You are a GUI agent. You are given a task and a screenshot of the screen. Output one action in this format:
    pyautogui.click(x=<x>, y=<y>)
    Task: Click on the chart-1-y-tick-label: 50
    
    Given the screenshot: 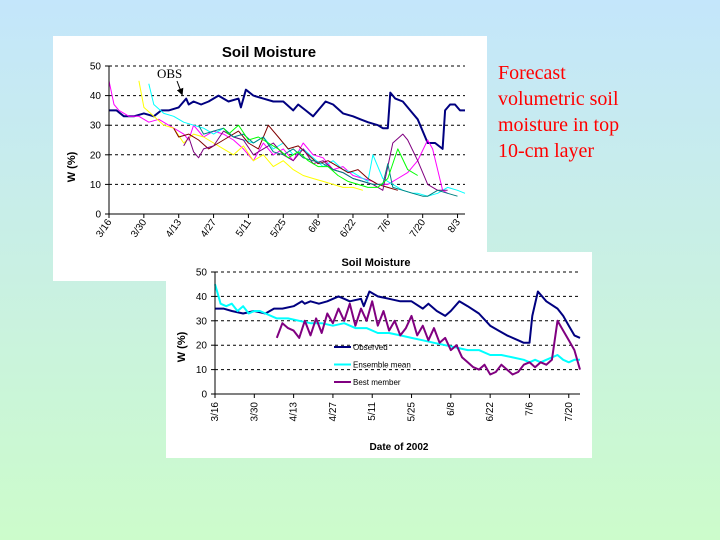 What is the action you would take?
    pyautogui.click(x=96, y=67)
    